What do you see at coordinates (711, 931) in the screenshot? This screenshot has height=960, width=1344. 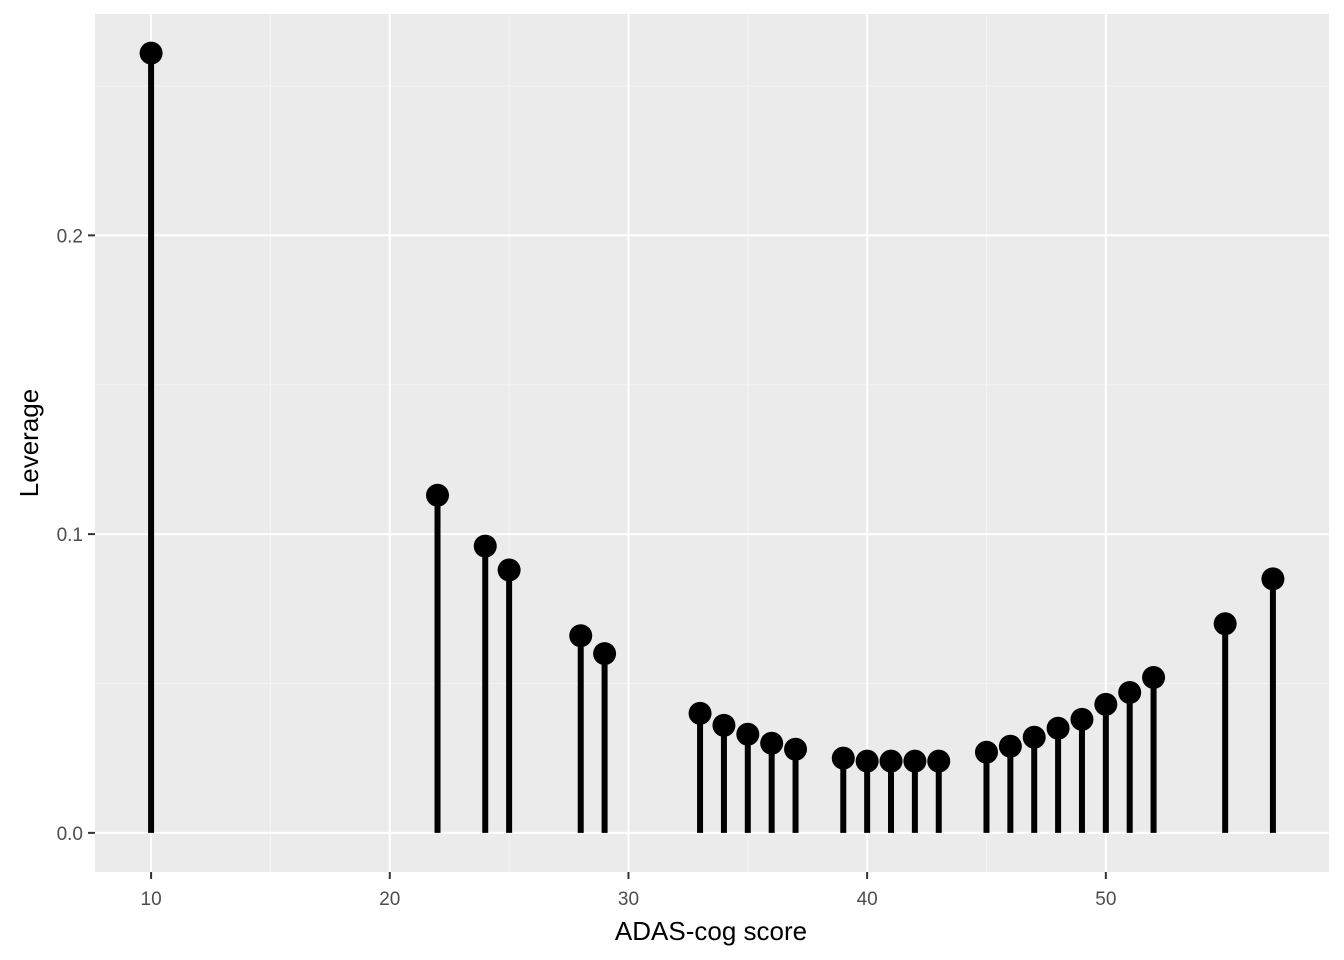 I see `x-axis-title: ADAS-cog score` at bounding box center [711, 931].